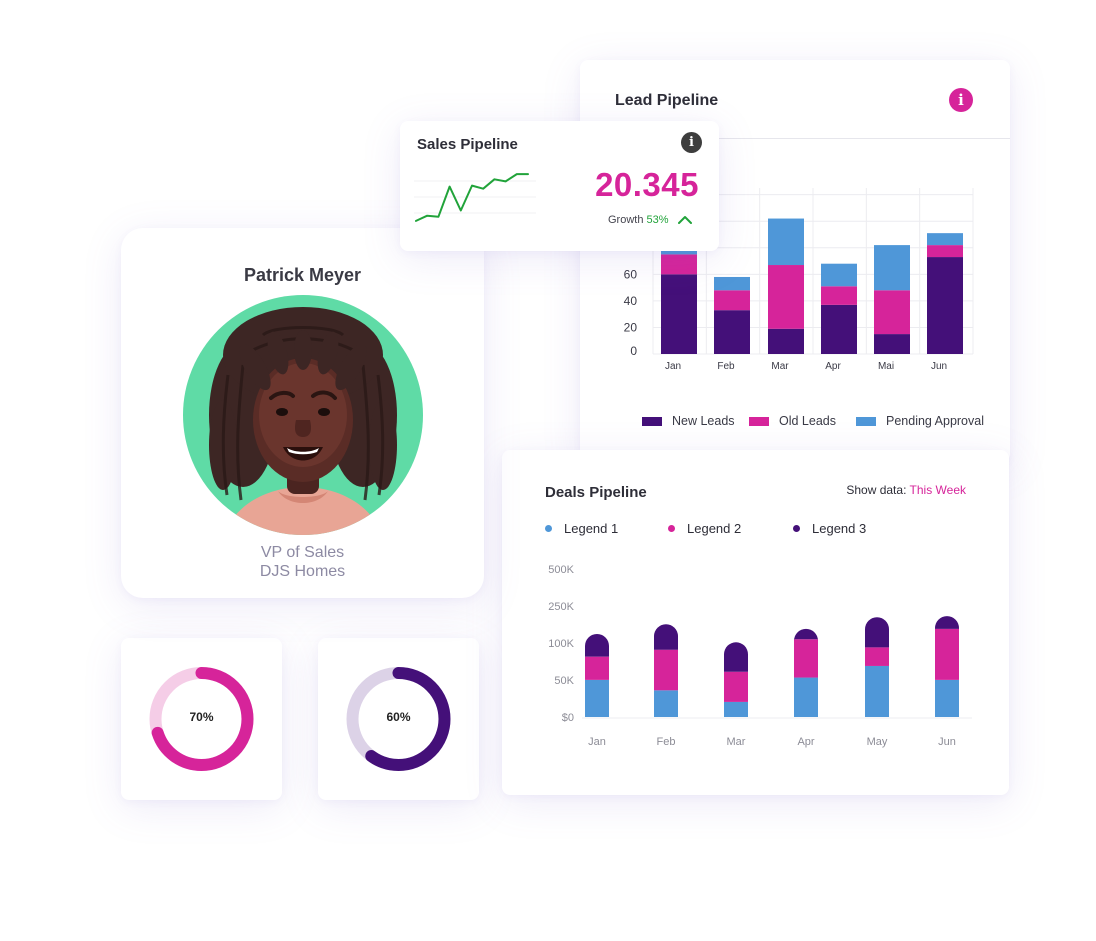 The width and height of the screenshot is (1096, 941). I want to click on donut-label: 70%, so click(201, 717).